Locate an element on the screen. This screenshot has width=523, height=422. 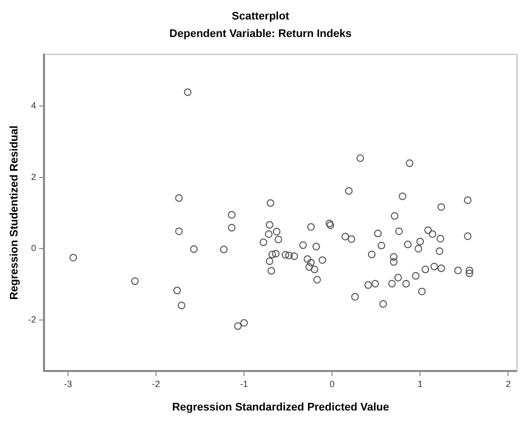
y-tick-label: 0 is located at coordinates (33, 248).